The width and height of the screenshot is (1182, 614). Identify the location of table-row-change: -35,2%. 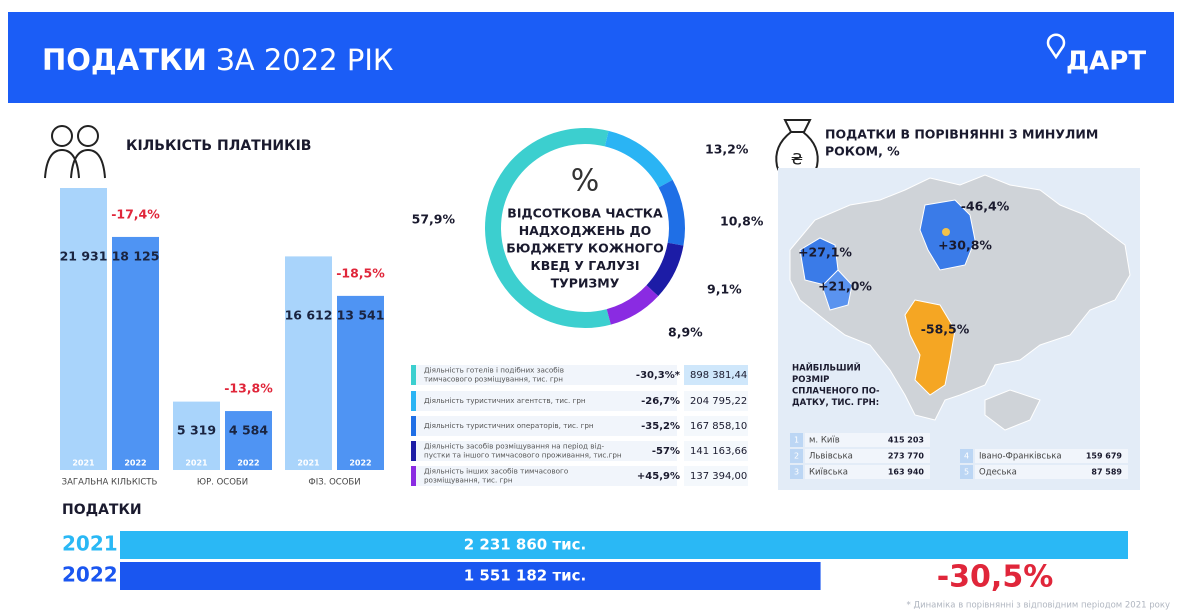
(660, 426).